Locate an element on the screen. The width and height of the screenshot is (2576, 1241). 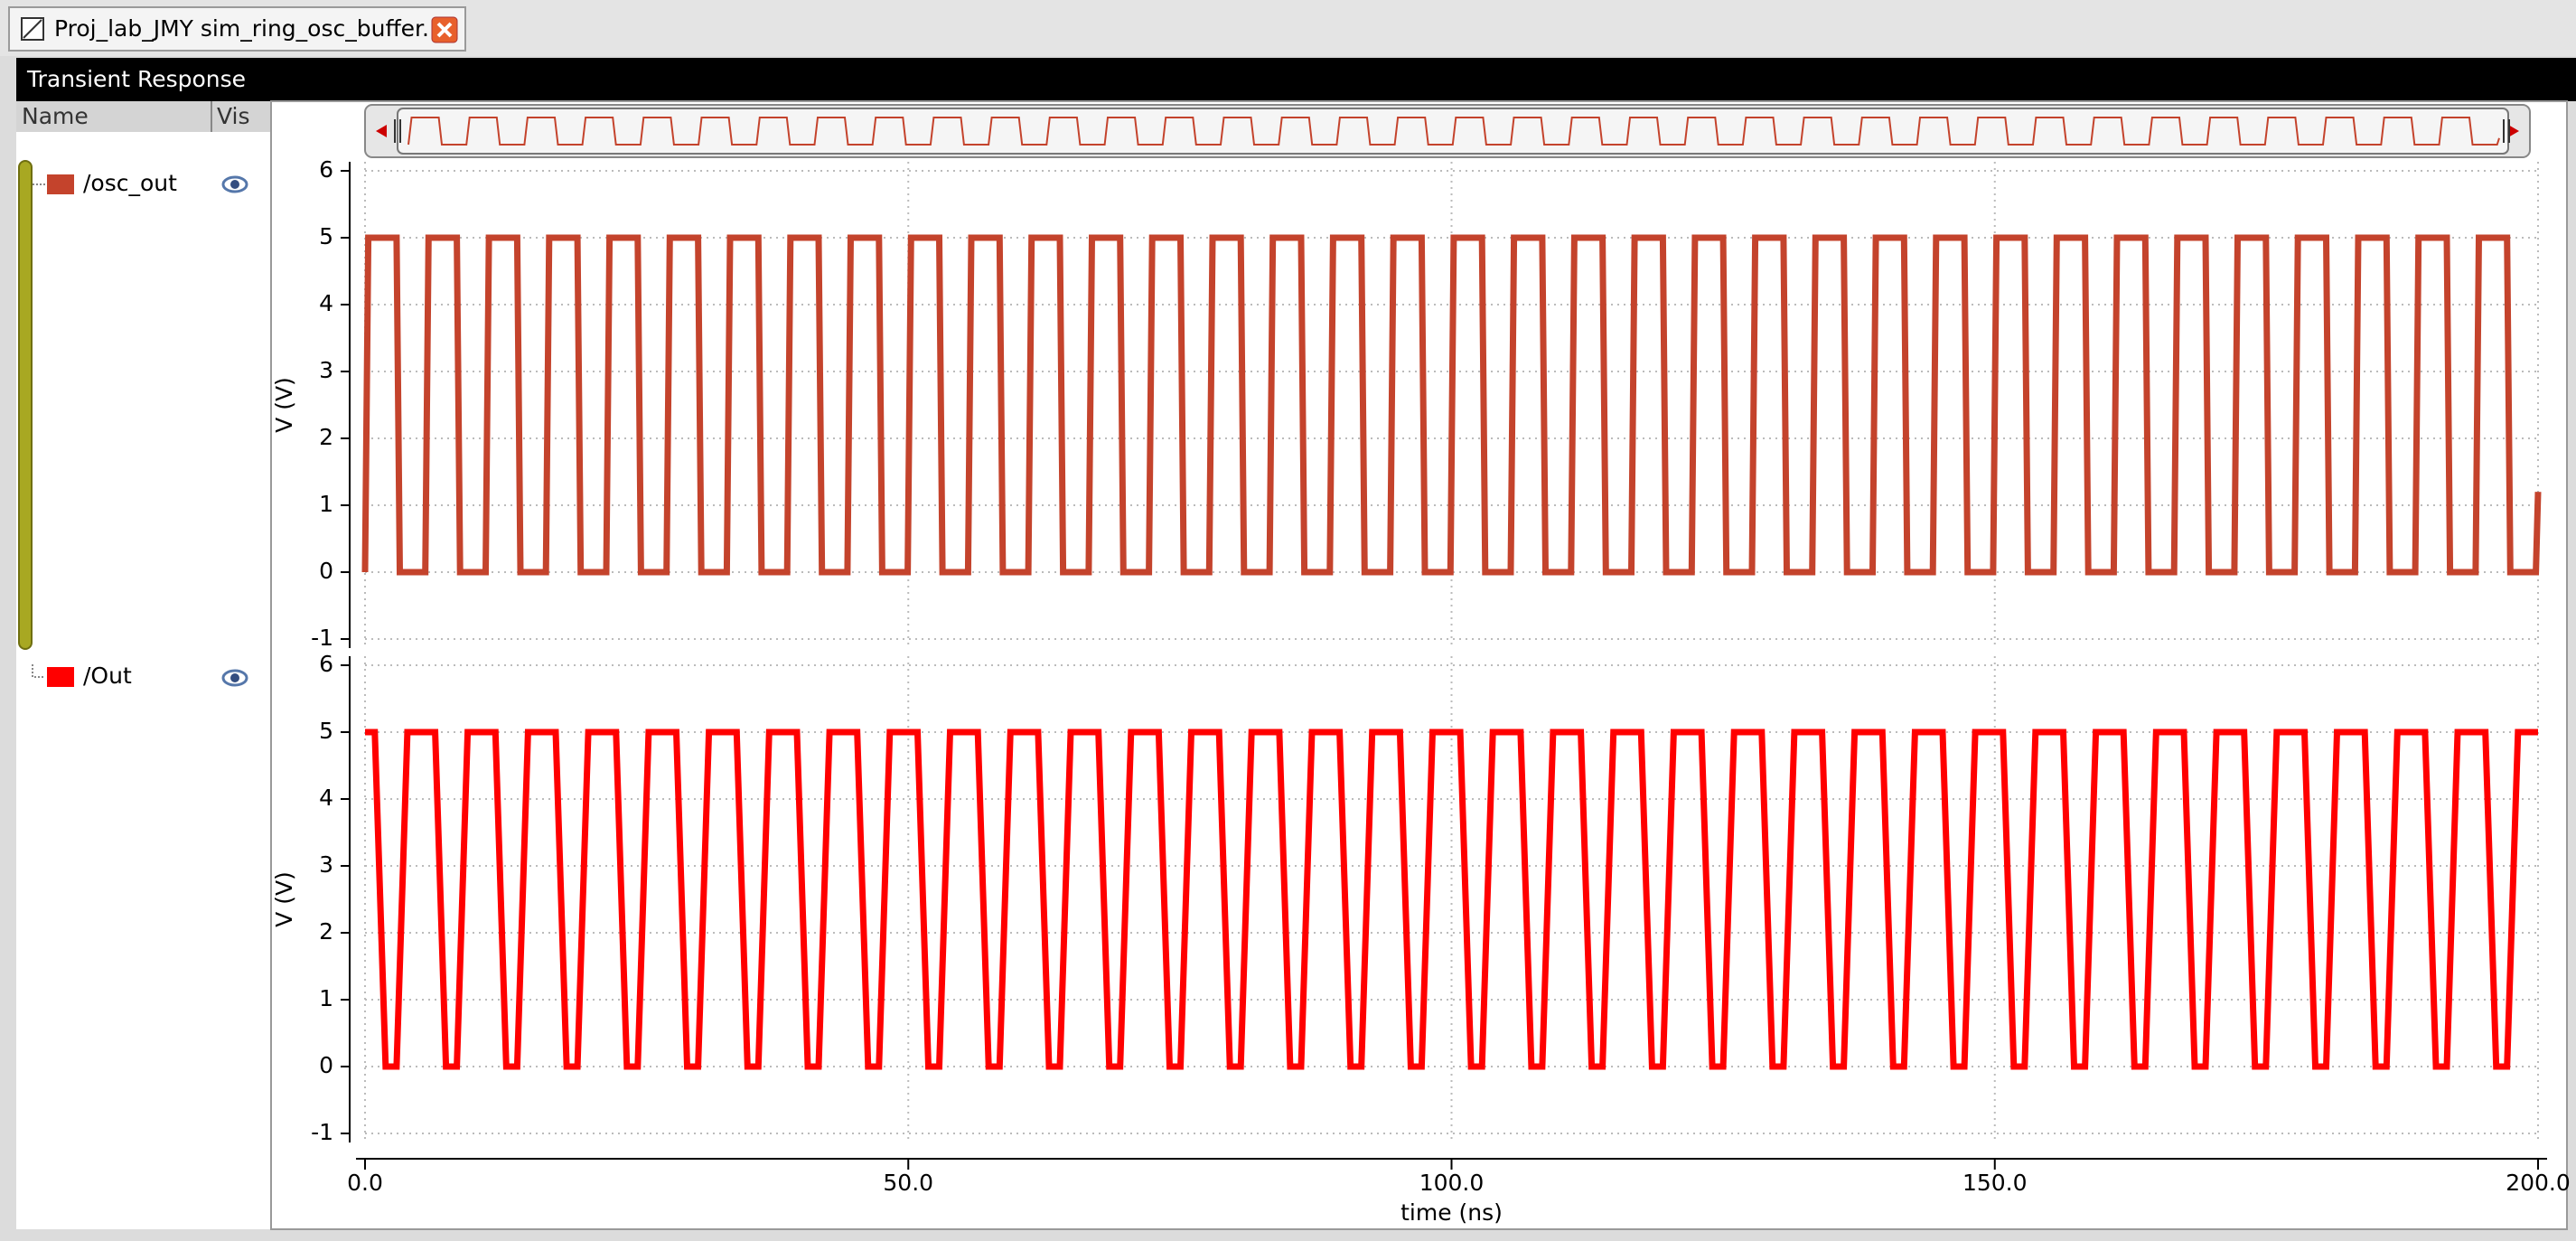
x-tick-label: 200.0 is located at coordinates (2538, 1183).